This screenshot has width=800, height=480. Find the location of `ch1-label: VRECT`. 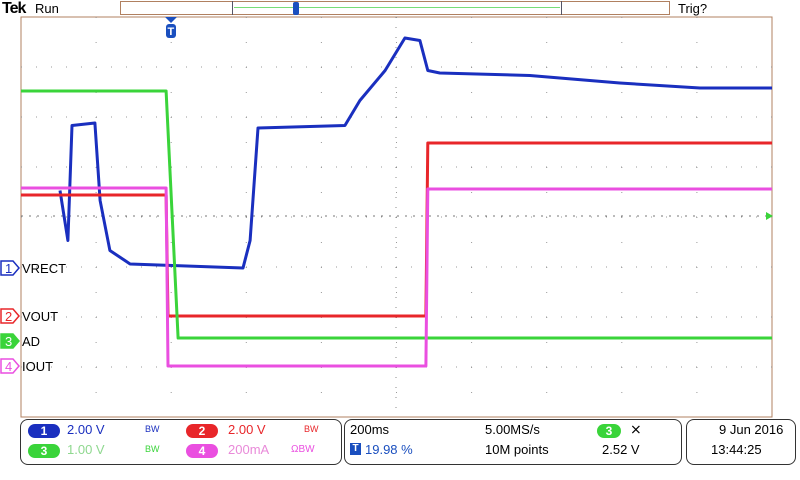

ch1-label: VRECT is located at coordinates (44, 268).